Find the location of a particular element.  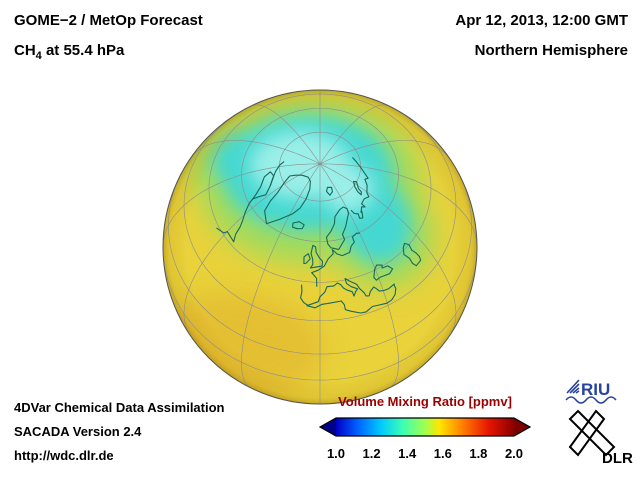

colorbar-block: Volume Mixing Ratio [ppmv] is located at coordinates (425, 430).